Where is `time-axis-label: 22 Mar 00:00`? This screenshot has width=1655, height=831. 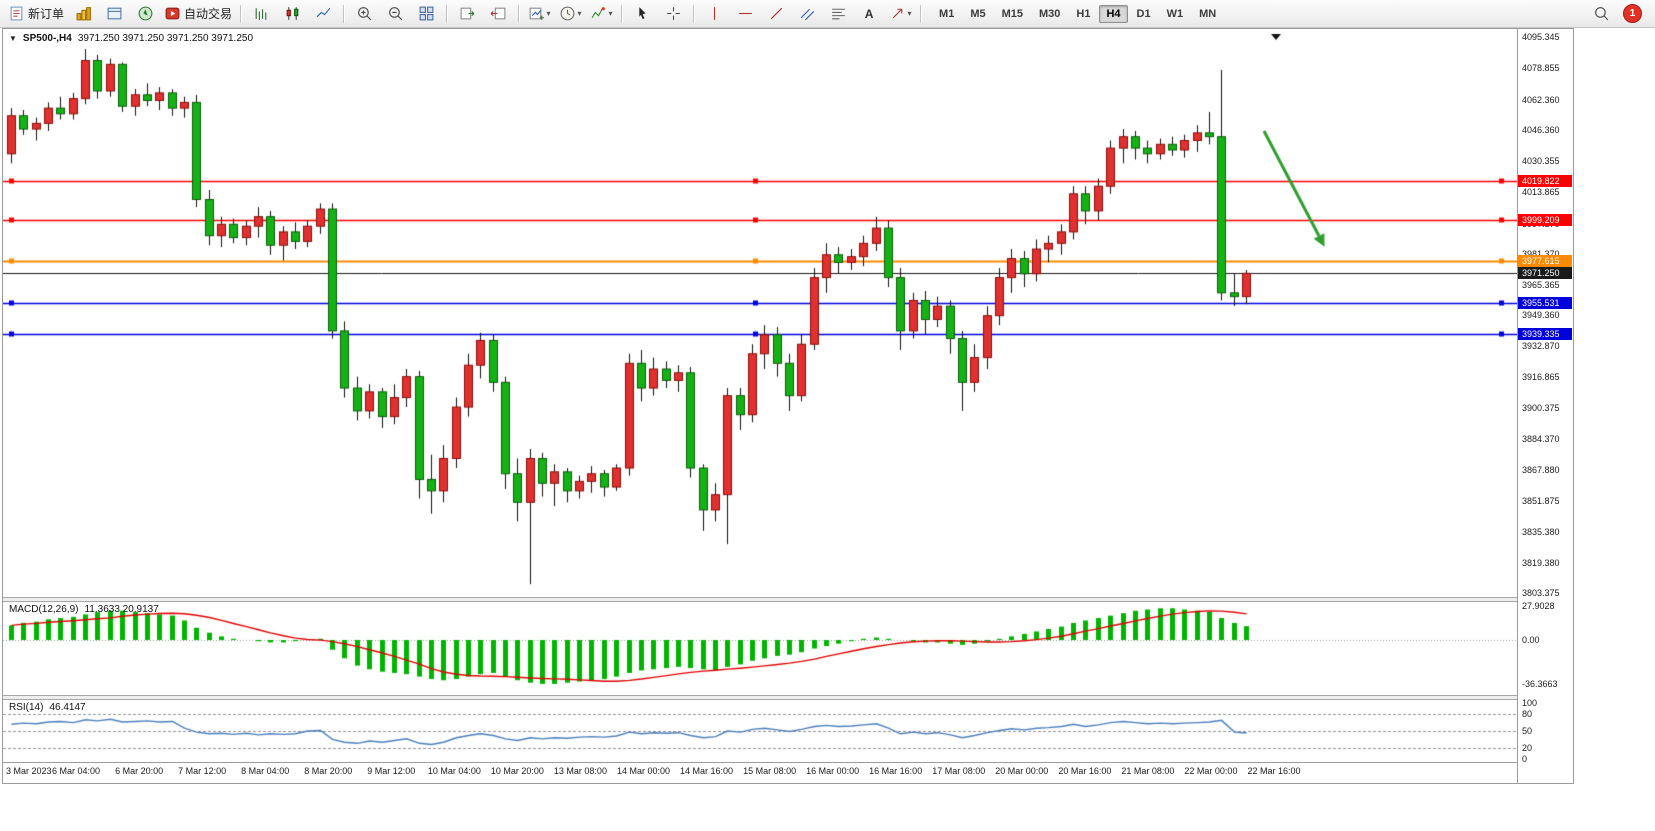
time-axis-label: 22 Mar 00:00 is located at coordinates (1211, 771).